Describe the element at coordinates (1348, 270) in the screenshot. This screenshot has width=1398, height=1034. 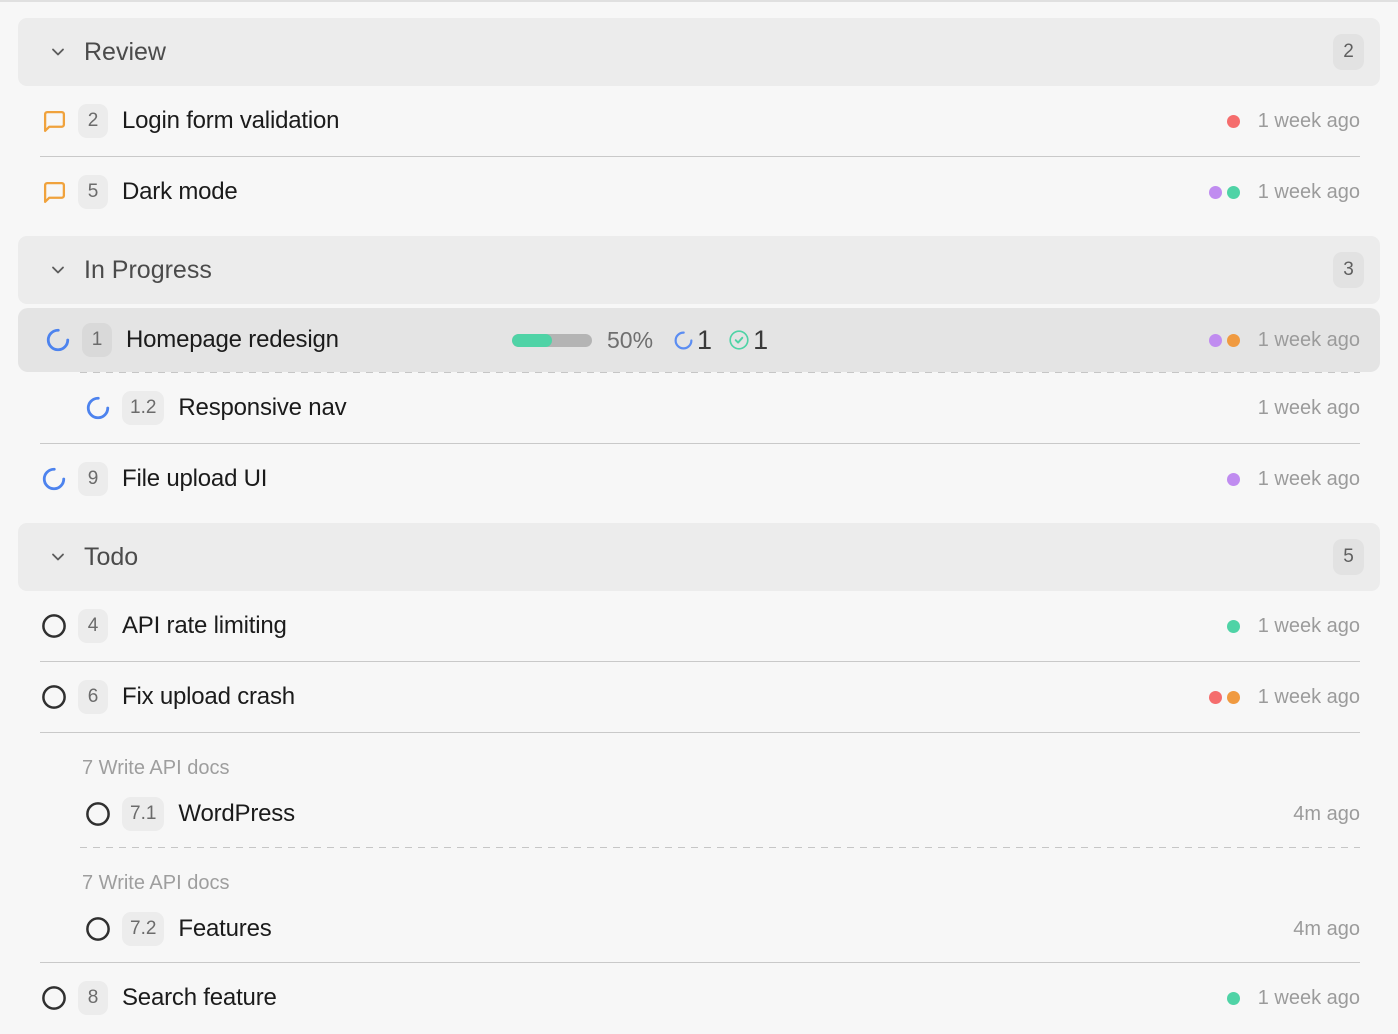
I see `section-count-badge: 3` at that location.